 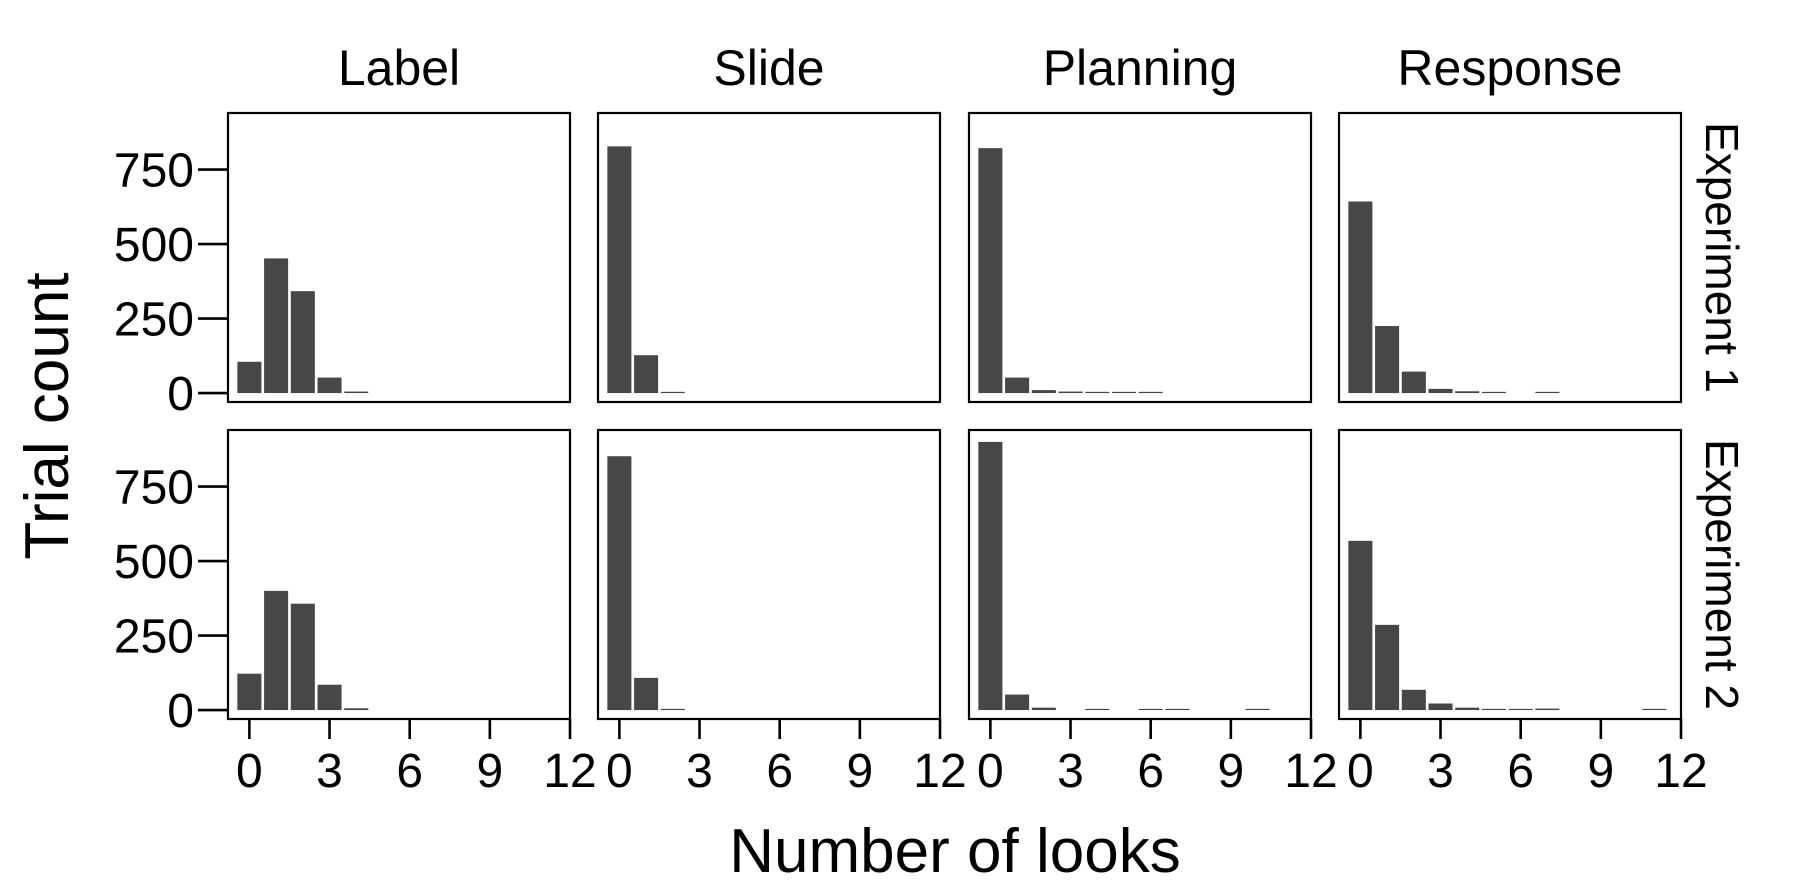 I want to click on column-title-response: Response, so click(x=1509, y=68).